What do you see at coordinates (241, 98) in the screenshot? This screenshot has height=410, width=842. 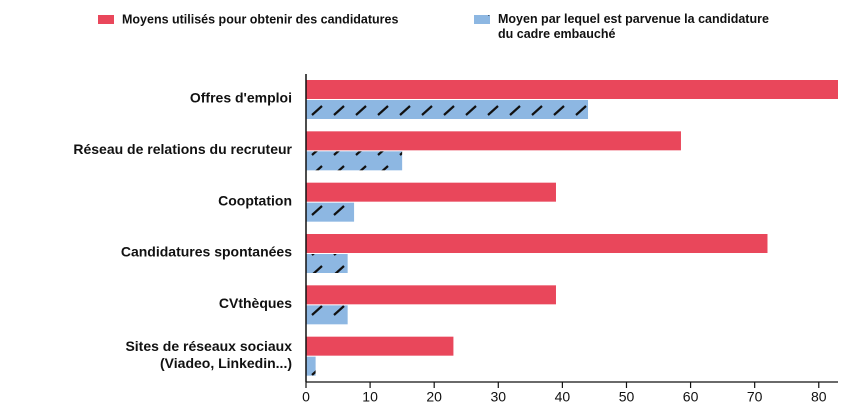 I see `category-label: Offres d'emploi` at bounding box center [241, 98].